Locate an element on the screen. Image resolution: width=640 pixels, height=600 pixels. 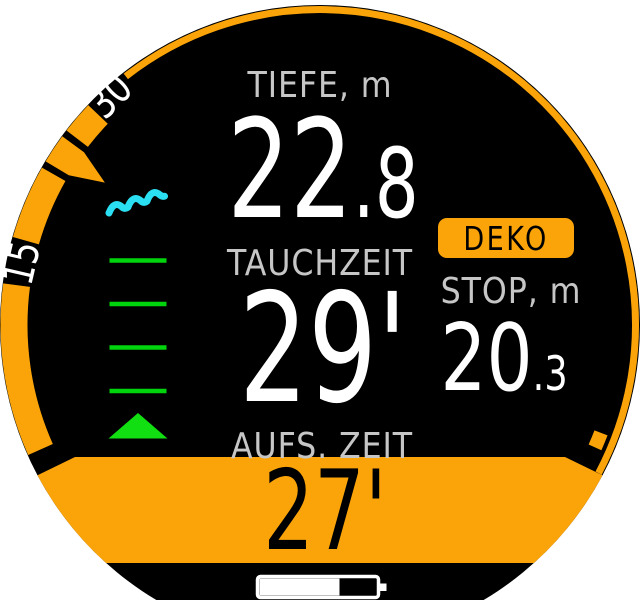
stop-value-whole: 20 is located at coordinates (486, 358).